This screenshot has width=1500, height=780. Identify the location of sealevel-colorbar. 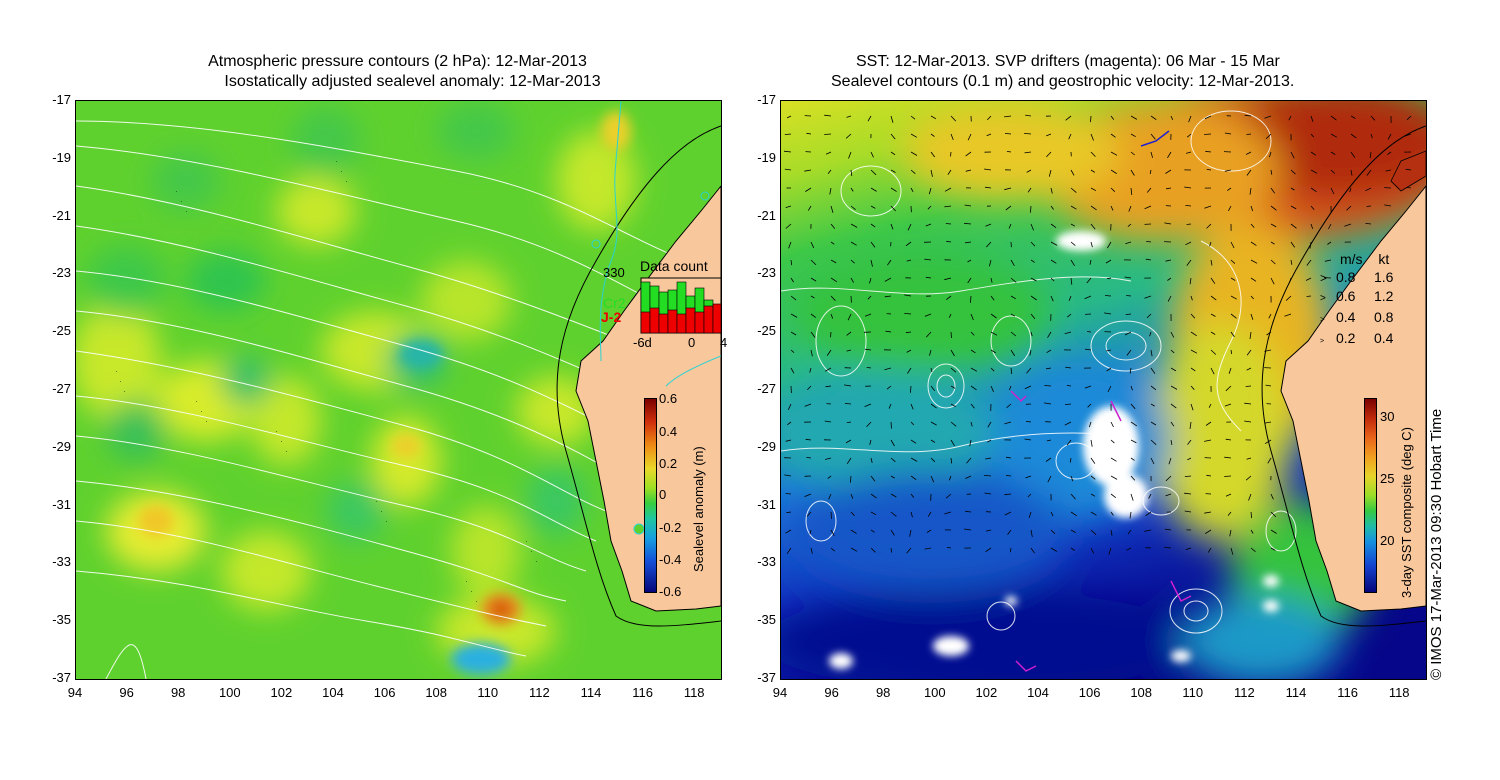
(650, 495).